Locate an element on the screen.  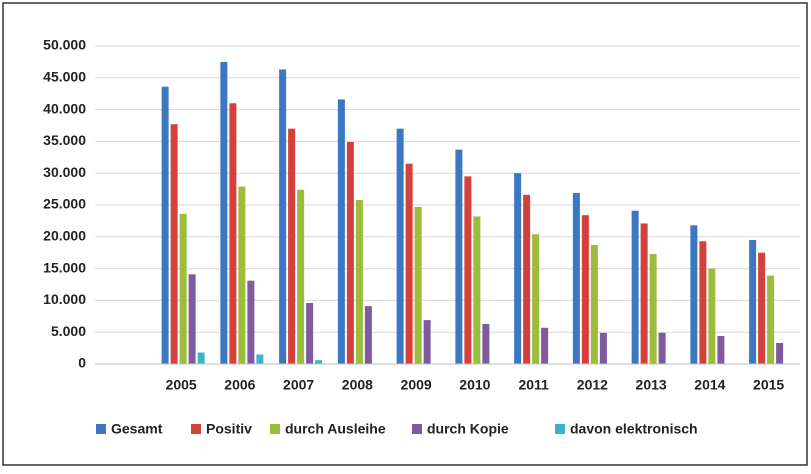
y-tick-label: 25.000 is located at coordinates (64, 204).